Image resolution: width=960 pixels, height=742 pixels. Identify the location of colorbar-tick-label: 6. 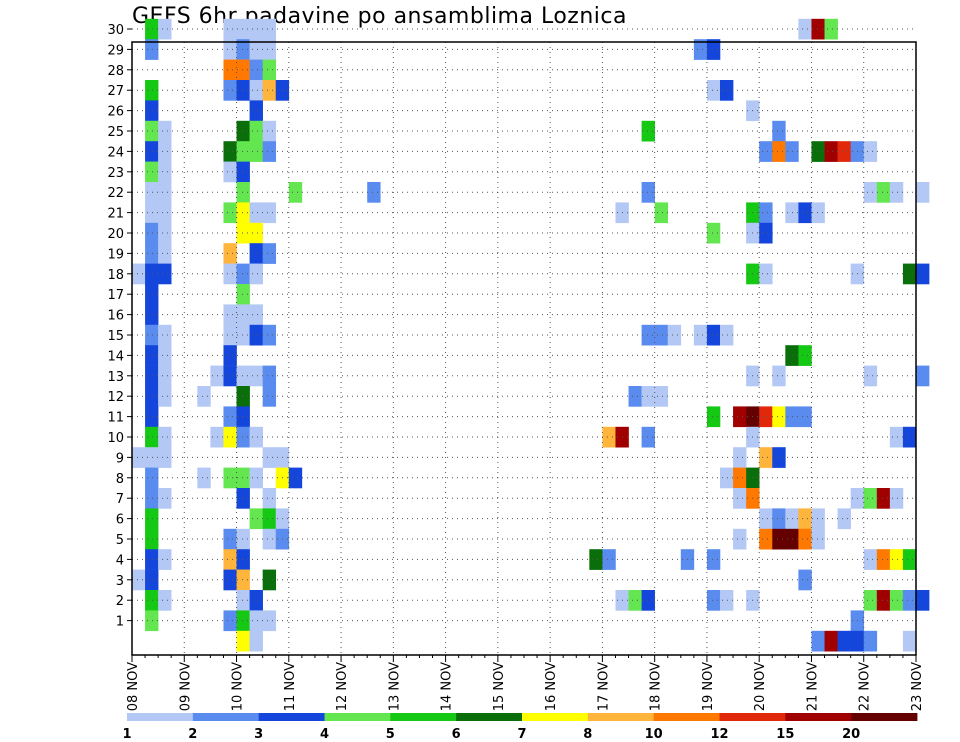
(456, 734).